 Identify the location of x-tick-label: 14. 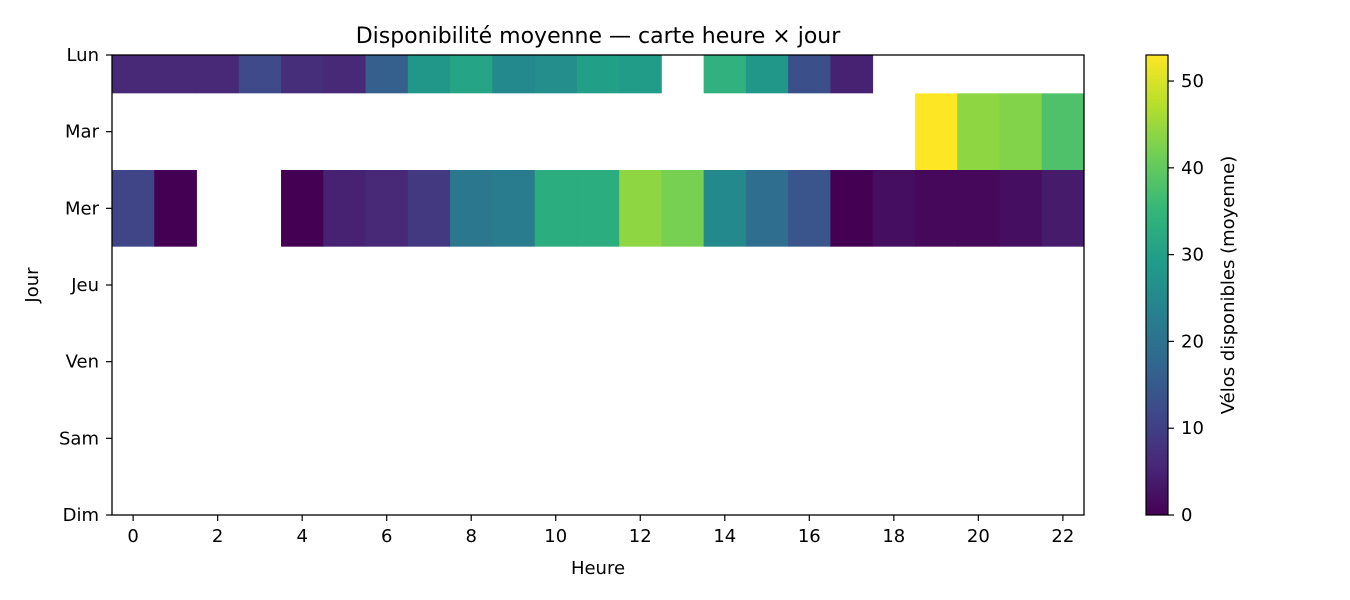
(724, 536).